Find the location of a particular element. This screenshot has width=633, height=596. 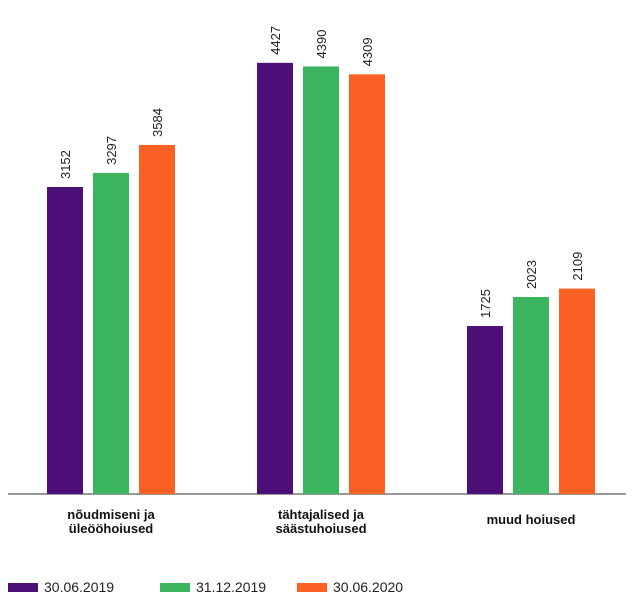

data-label: 2109 is located at coordinates (577, 266).